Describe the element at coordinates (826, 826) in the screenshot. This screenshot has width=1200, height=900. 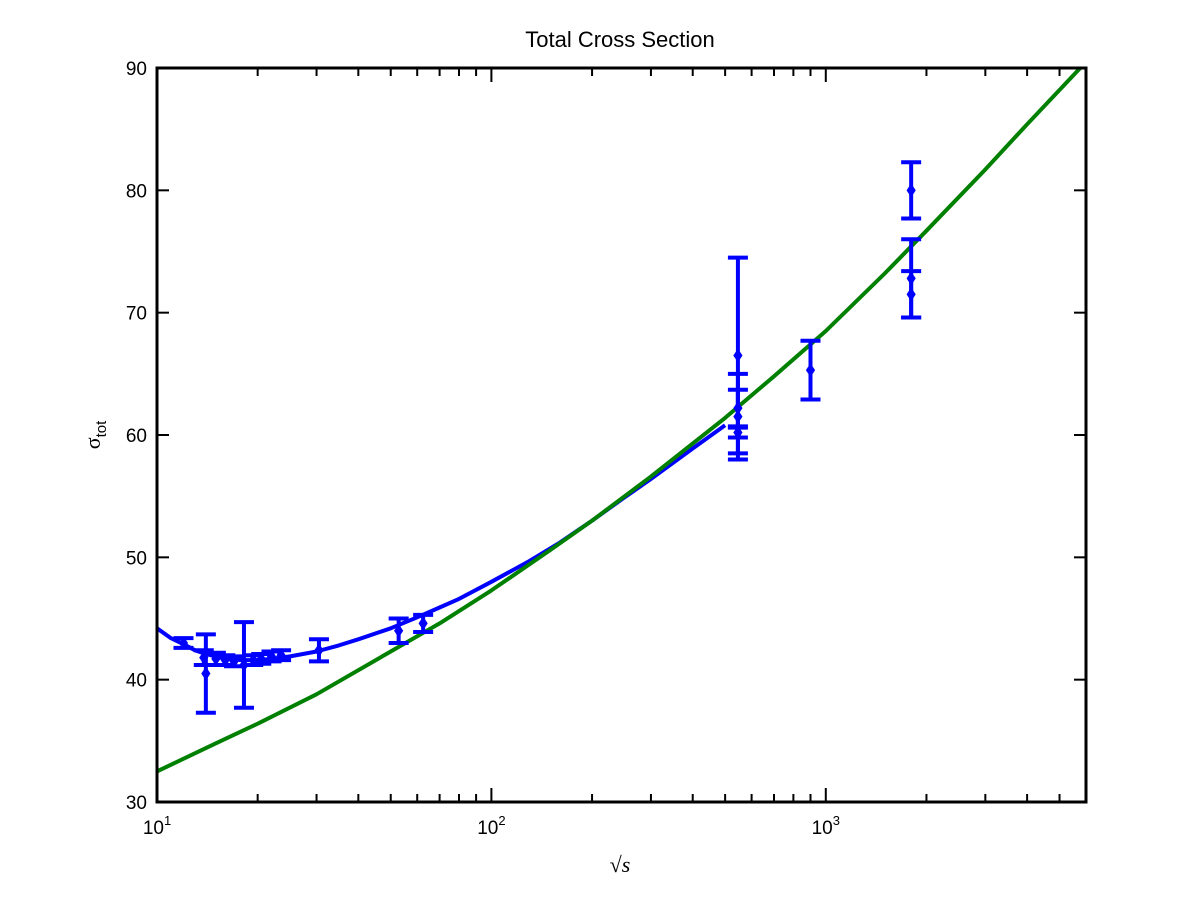
I see `x-tick-label: 10³` at that location.